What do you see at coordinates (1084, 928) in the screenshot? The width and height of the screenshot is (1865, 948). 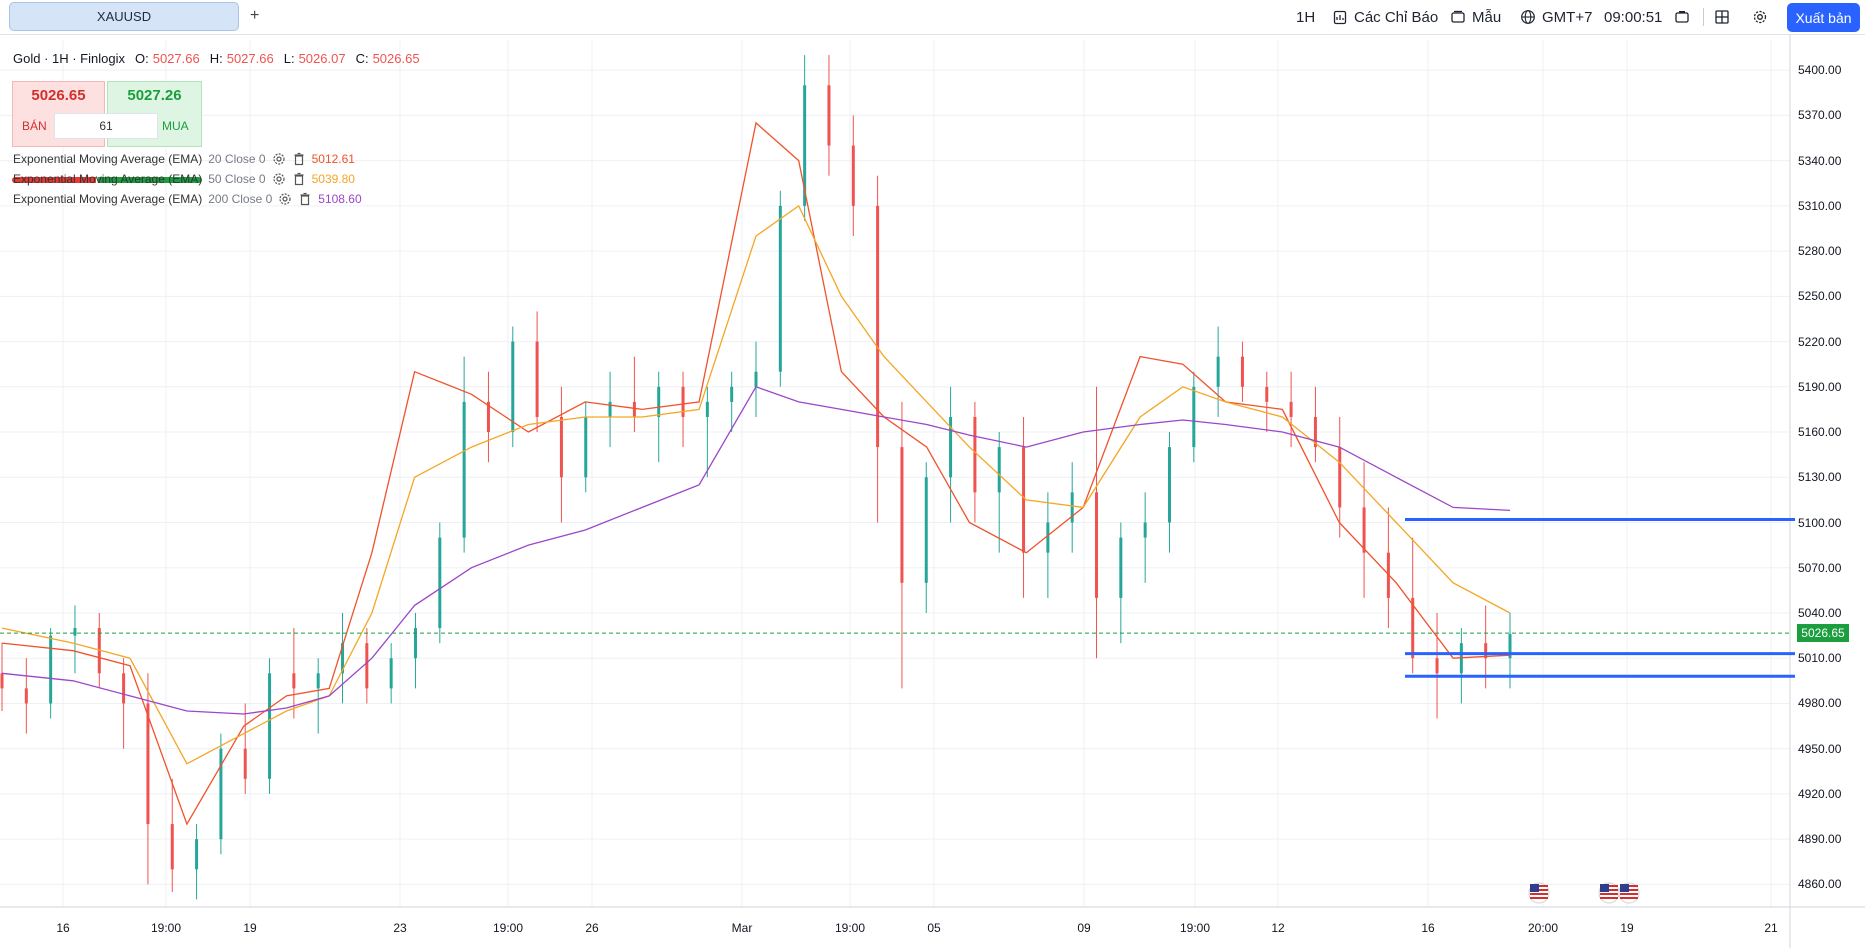 I see `time-tick-label: 09` at bounding box center [1084, 928].